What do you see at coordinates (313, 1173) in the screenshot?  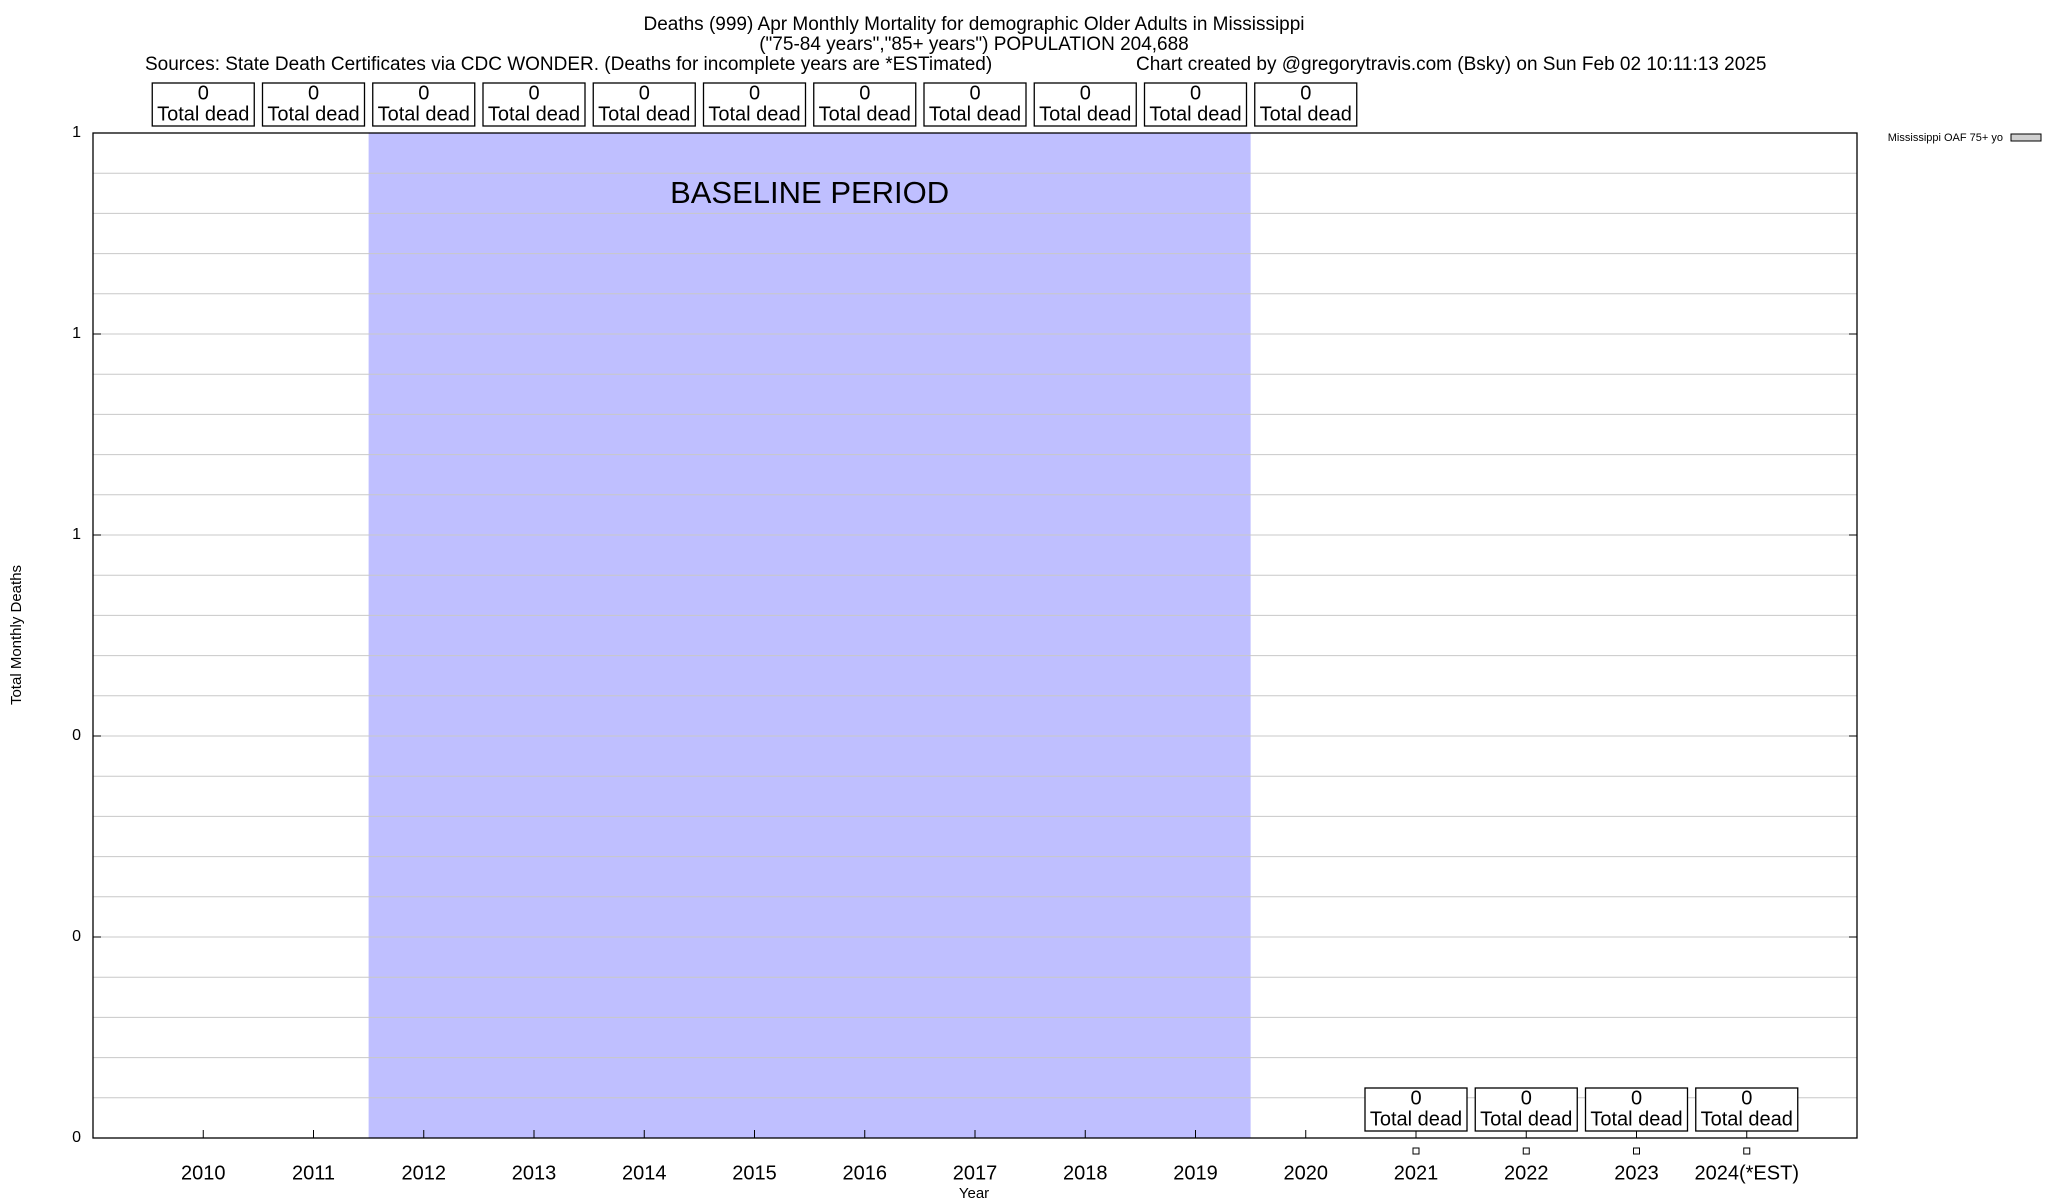 I see `x-tick-label: 2011` at bounding box center [313, 1173].